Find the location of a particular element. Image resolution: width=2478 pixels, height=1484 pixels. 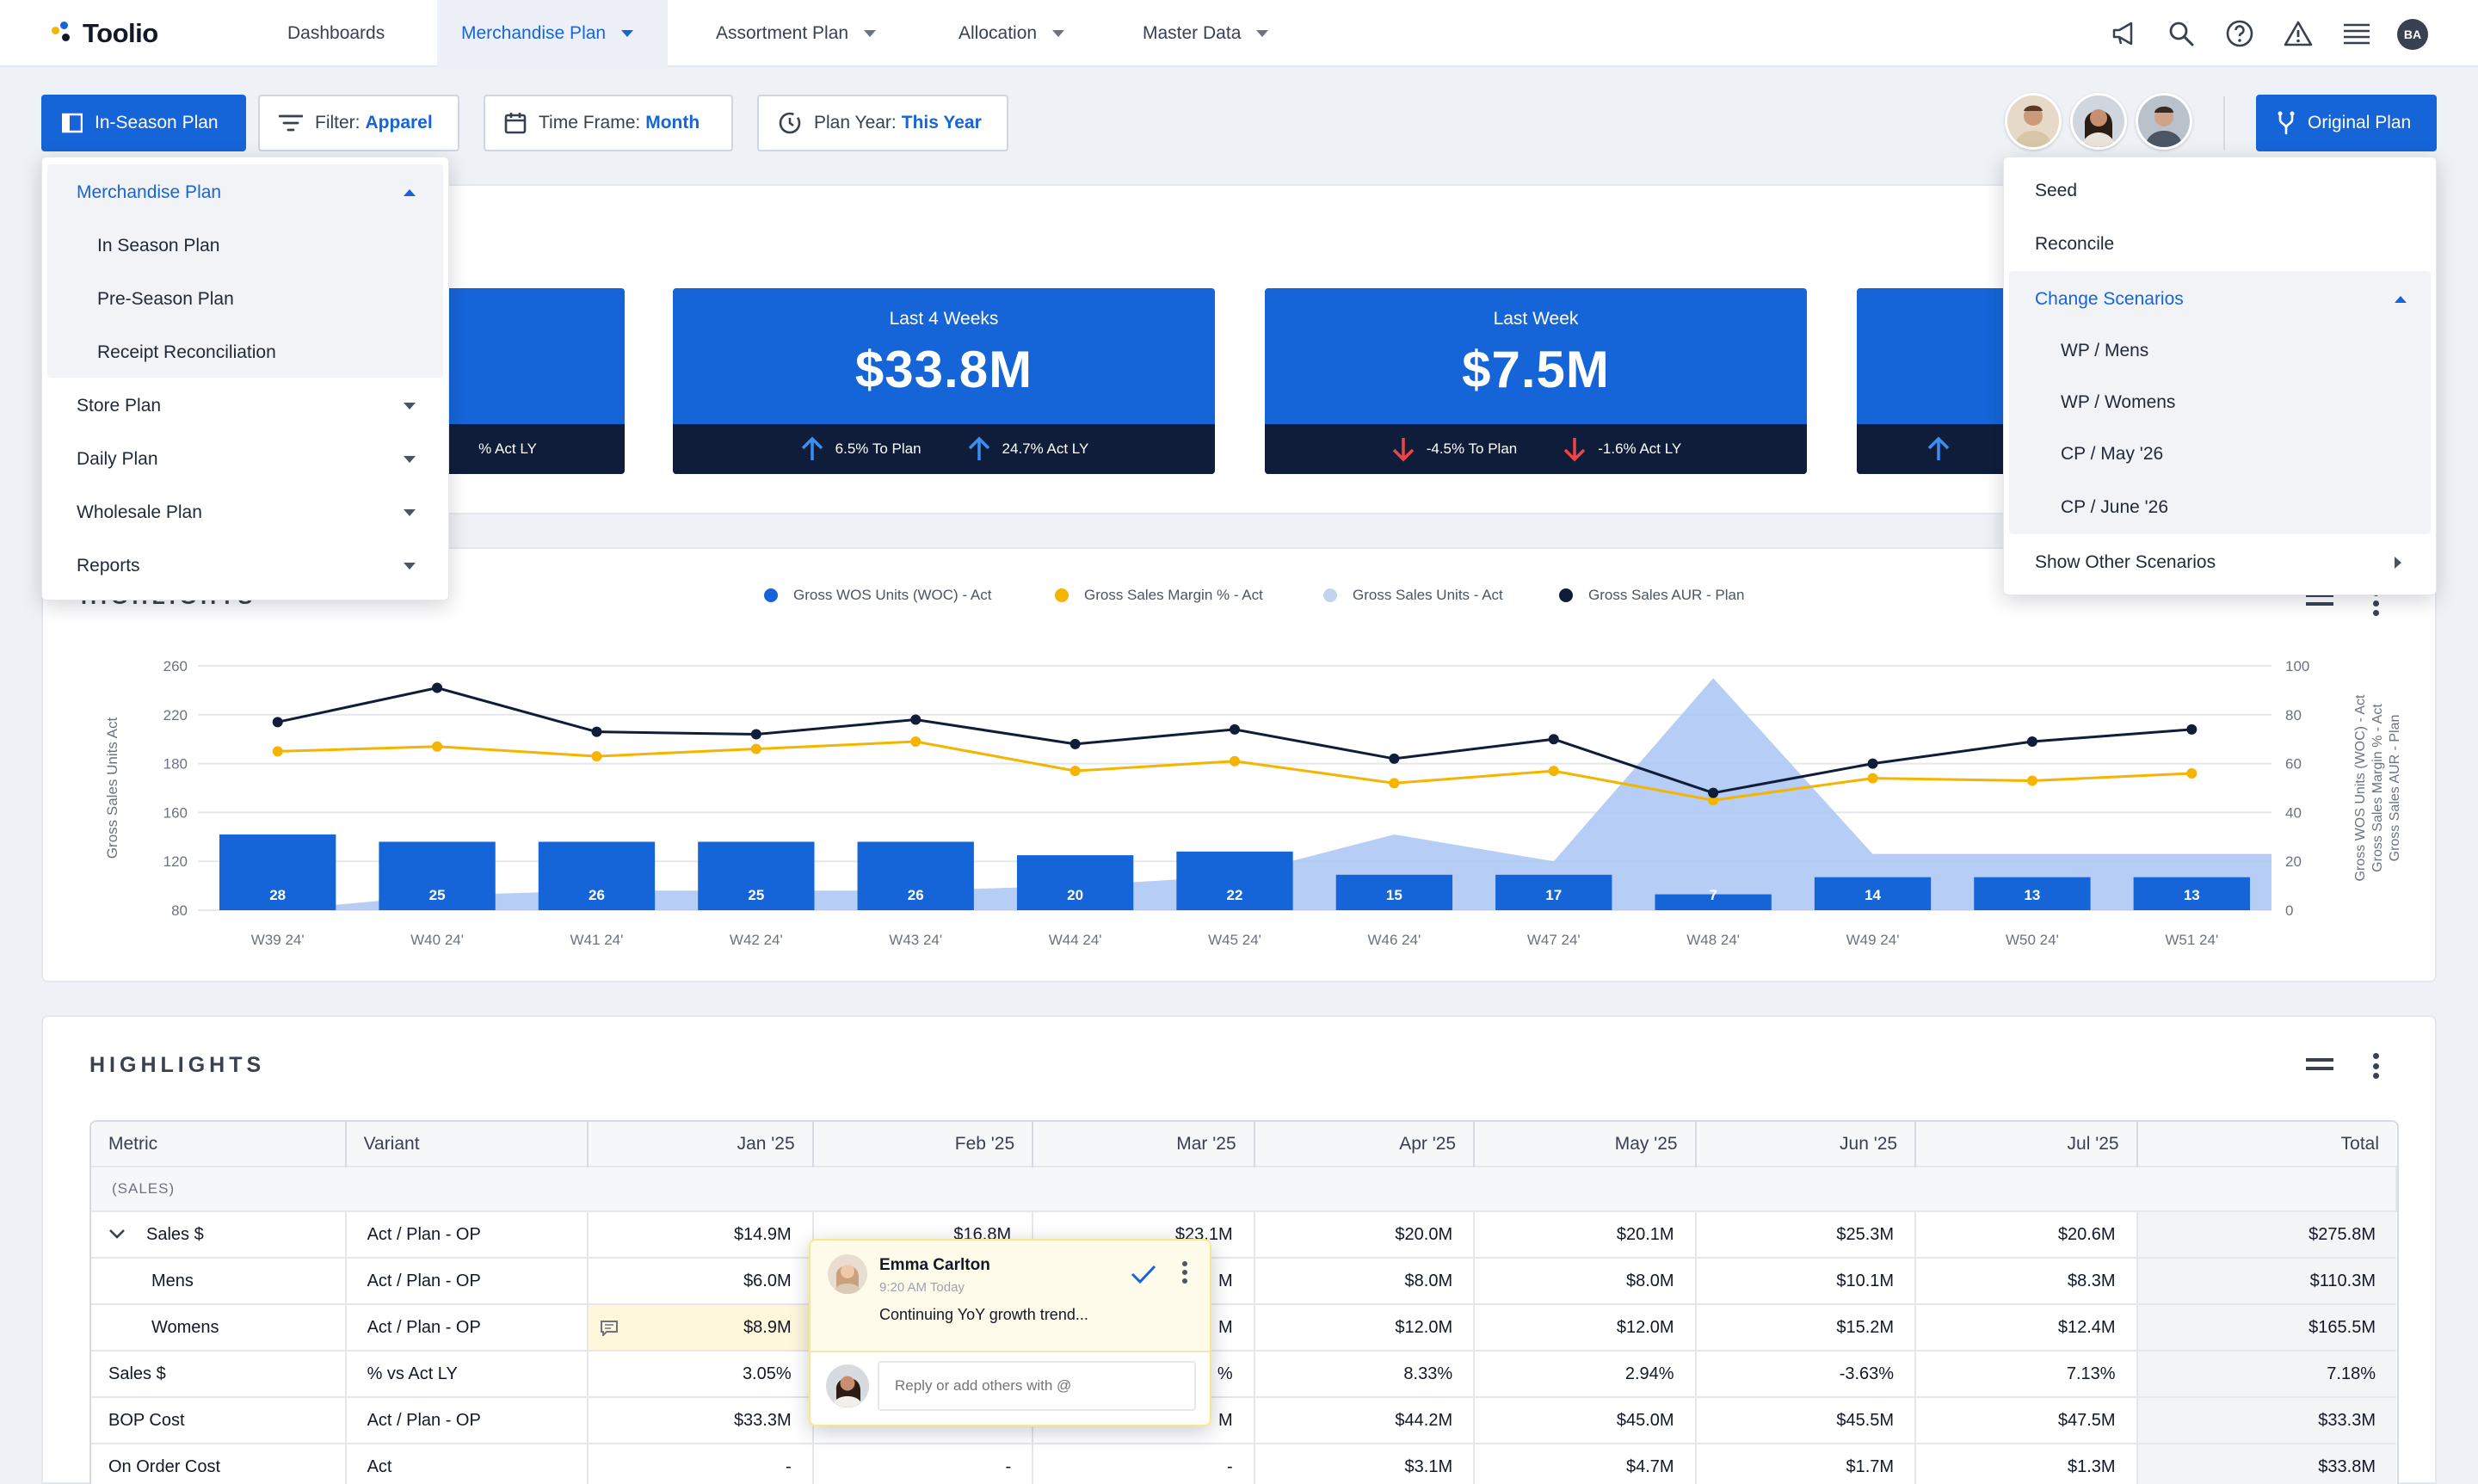

value-cell: $44.2M is located at coordinates (1365, 1420).